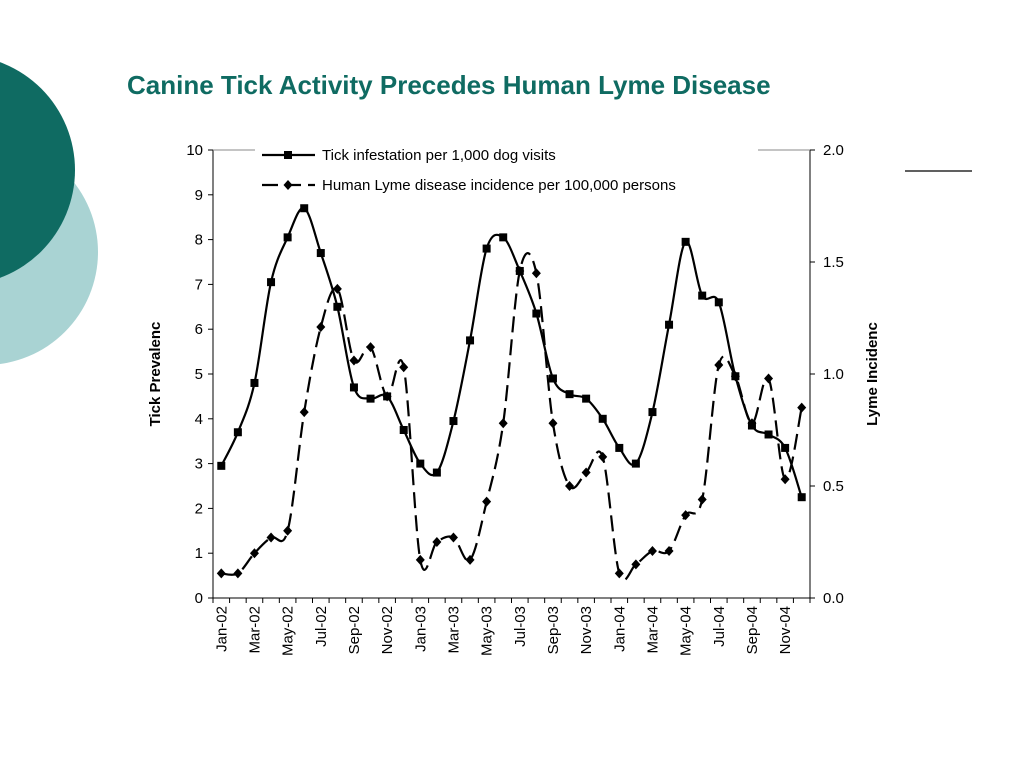 Image resolution: width=1024 pixels, height=768 pixels. Describe the element at coordinates (199, 374) in the screenshot. I see `y-left-tick-label: 5` at that location.